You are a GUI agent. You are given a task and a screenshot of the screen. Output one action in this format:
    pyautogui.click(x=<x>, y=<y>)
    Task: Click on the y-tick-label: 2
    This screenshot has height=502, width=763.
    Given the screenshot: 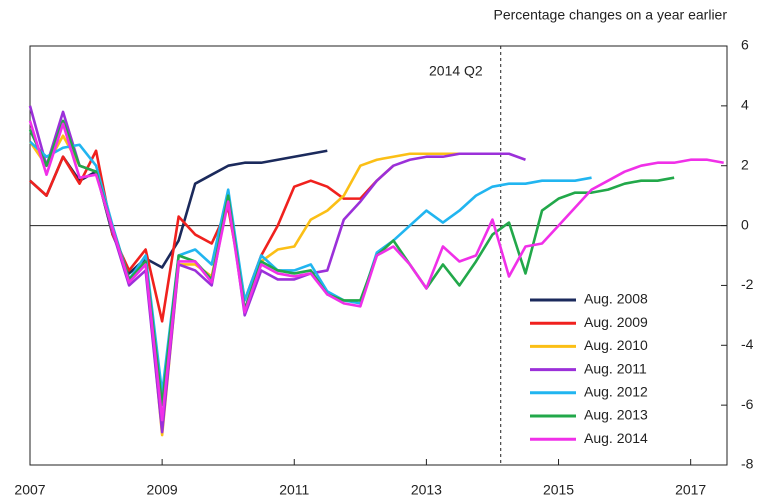 What is the action you would take?
    pyautogui.click(x=745, y=164)
    